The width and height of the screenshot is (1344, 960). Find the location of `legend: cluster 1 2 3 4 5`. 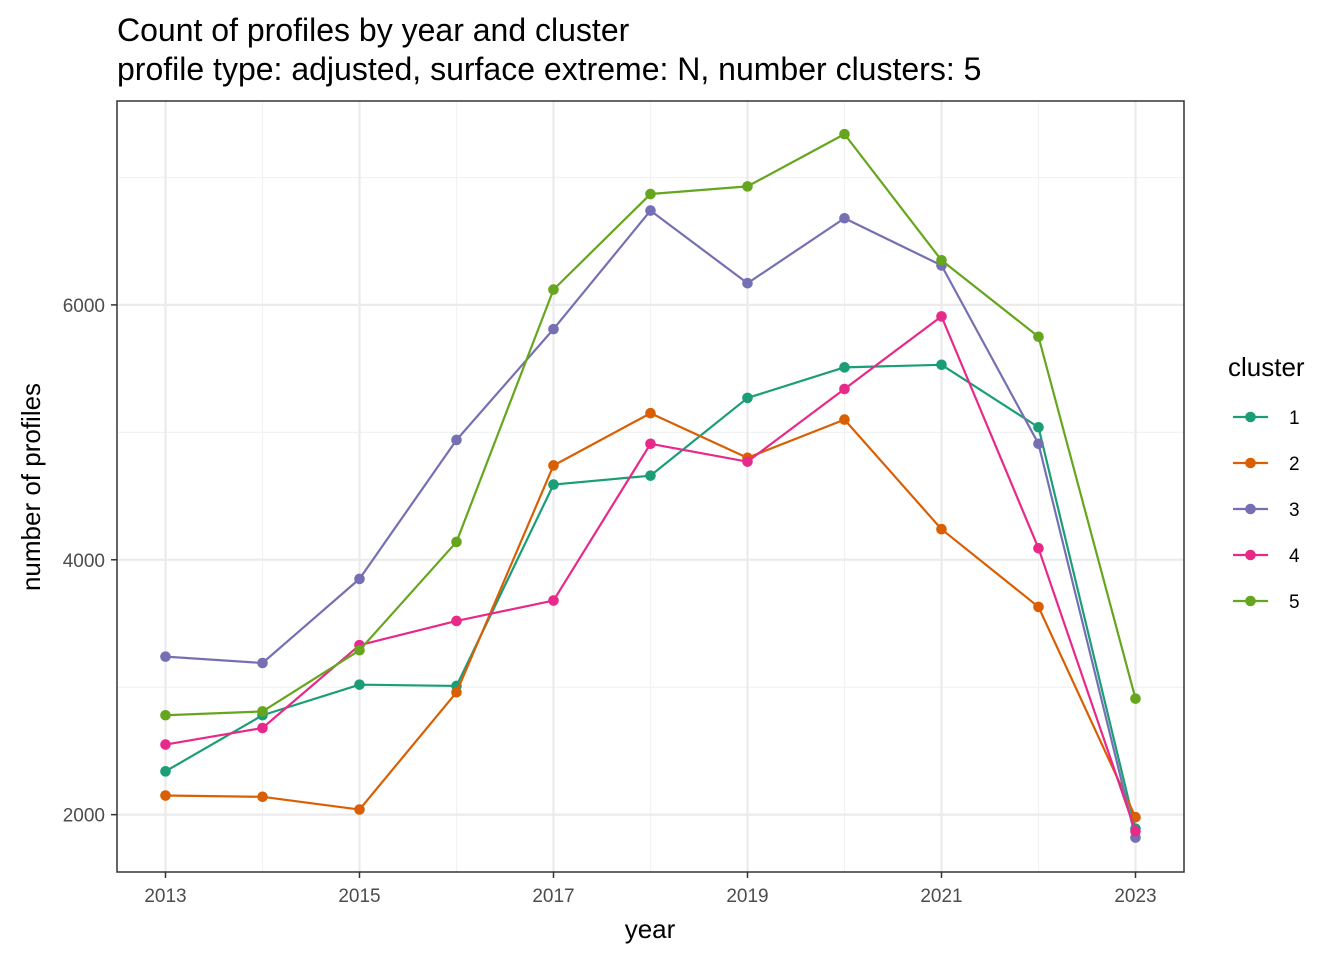

legend: cluster 1 2 3 4 5 is located at coordinates (1266, 482).